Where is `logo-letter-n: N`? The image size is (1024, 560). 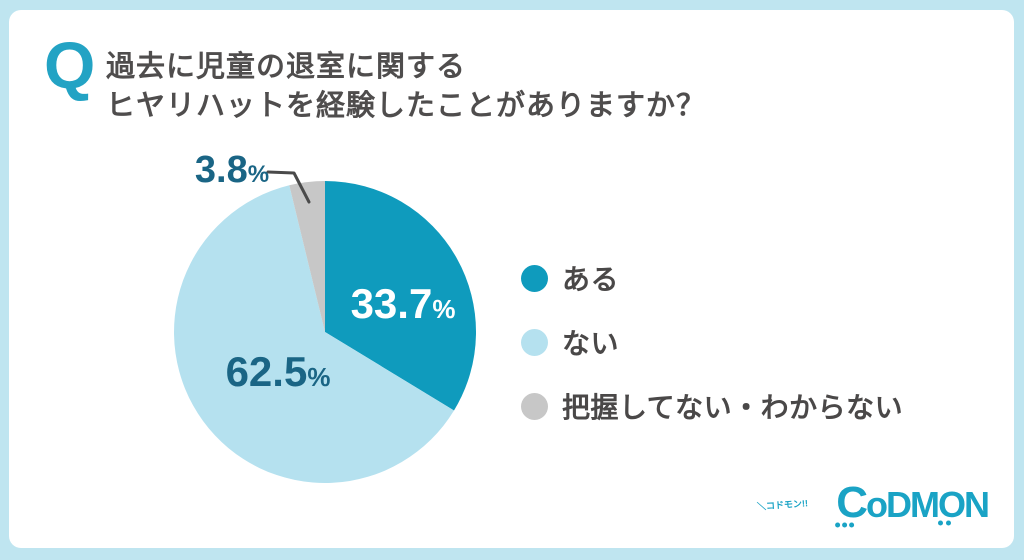 logo-letter-n: N is located at coordinates (977, 504).